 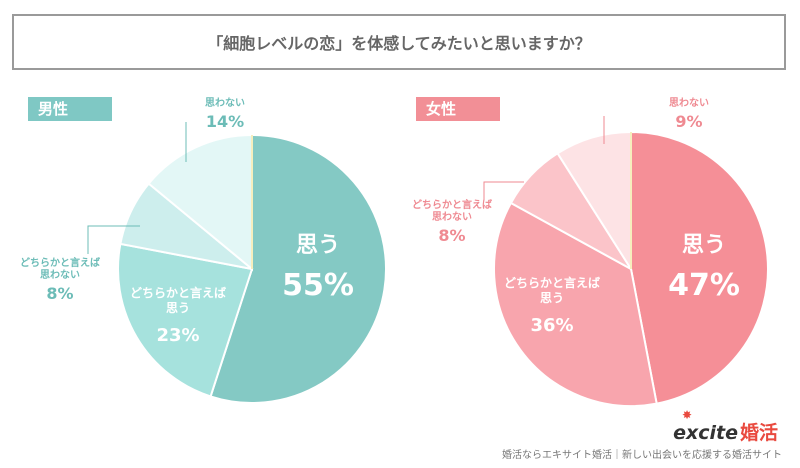 I want to click on female-slice-dochira-omou, so click(x=575, y=304).